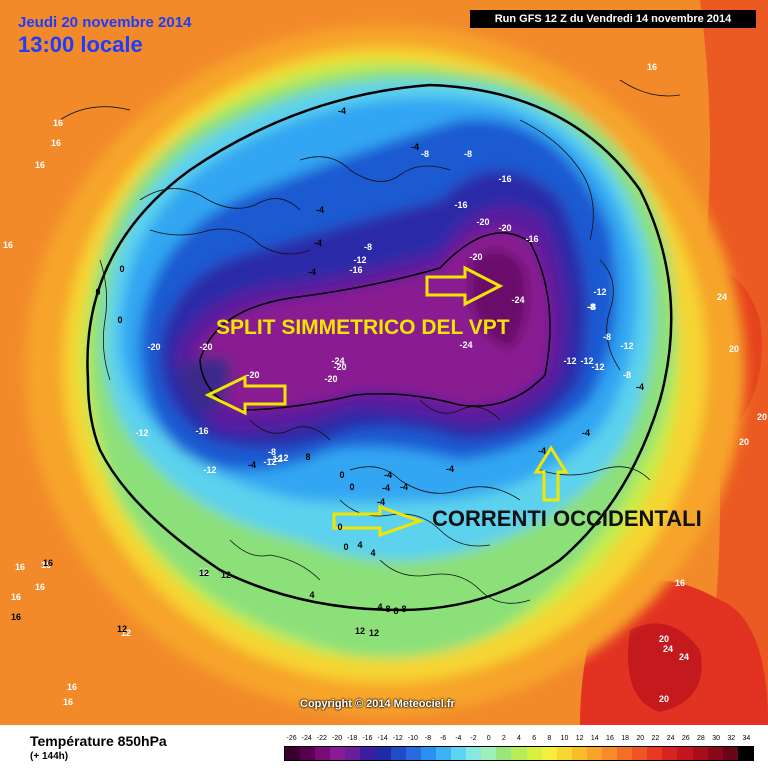  Describe the element at coordinates (105, 22) in the screenshot. I see `forecast-date: Jeudi 20 novembre 2014` at that location.